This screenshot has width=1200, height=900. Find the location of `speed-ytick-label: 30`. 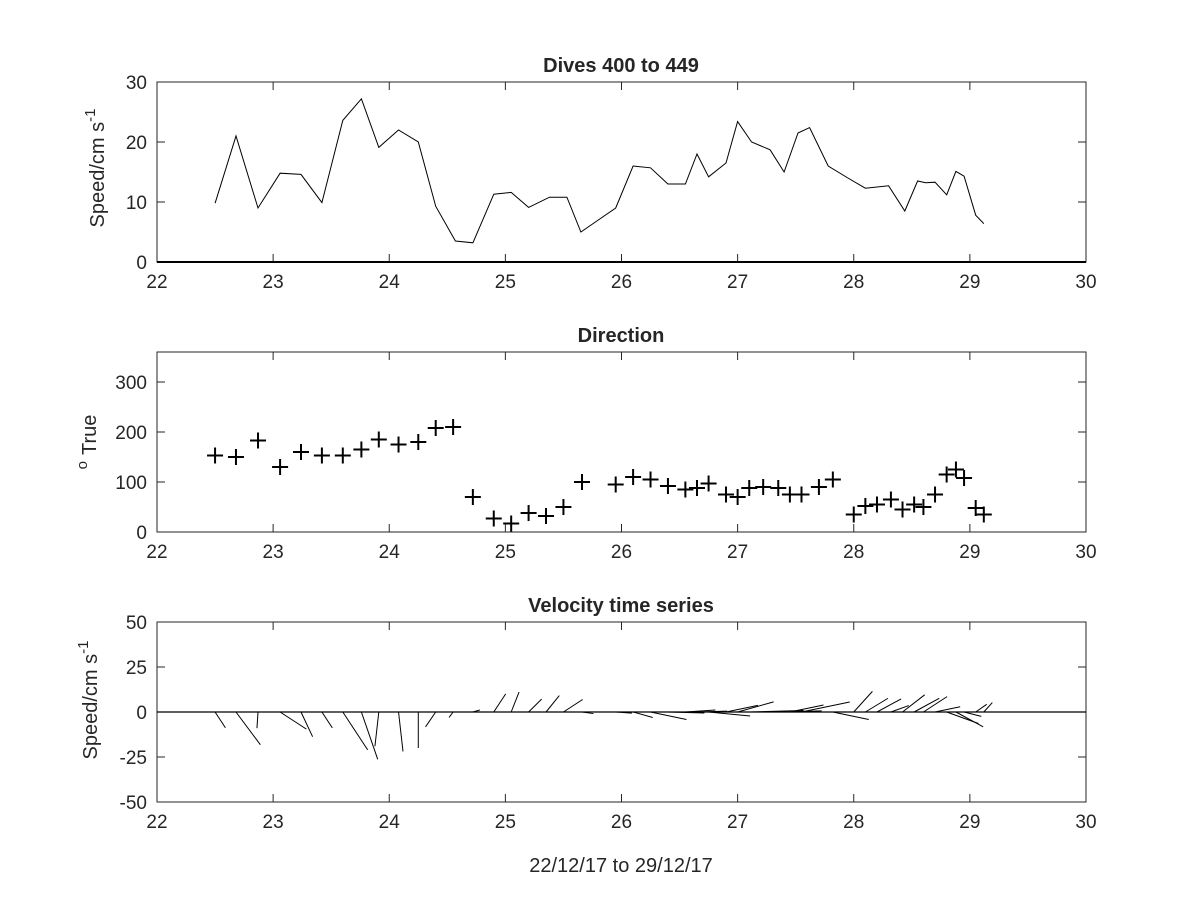

speed-ytick-label: 30 is located at coordinates (136, 83).